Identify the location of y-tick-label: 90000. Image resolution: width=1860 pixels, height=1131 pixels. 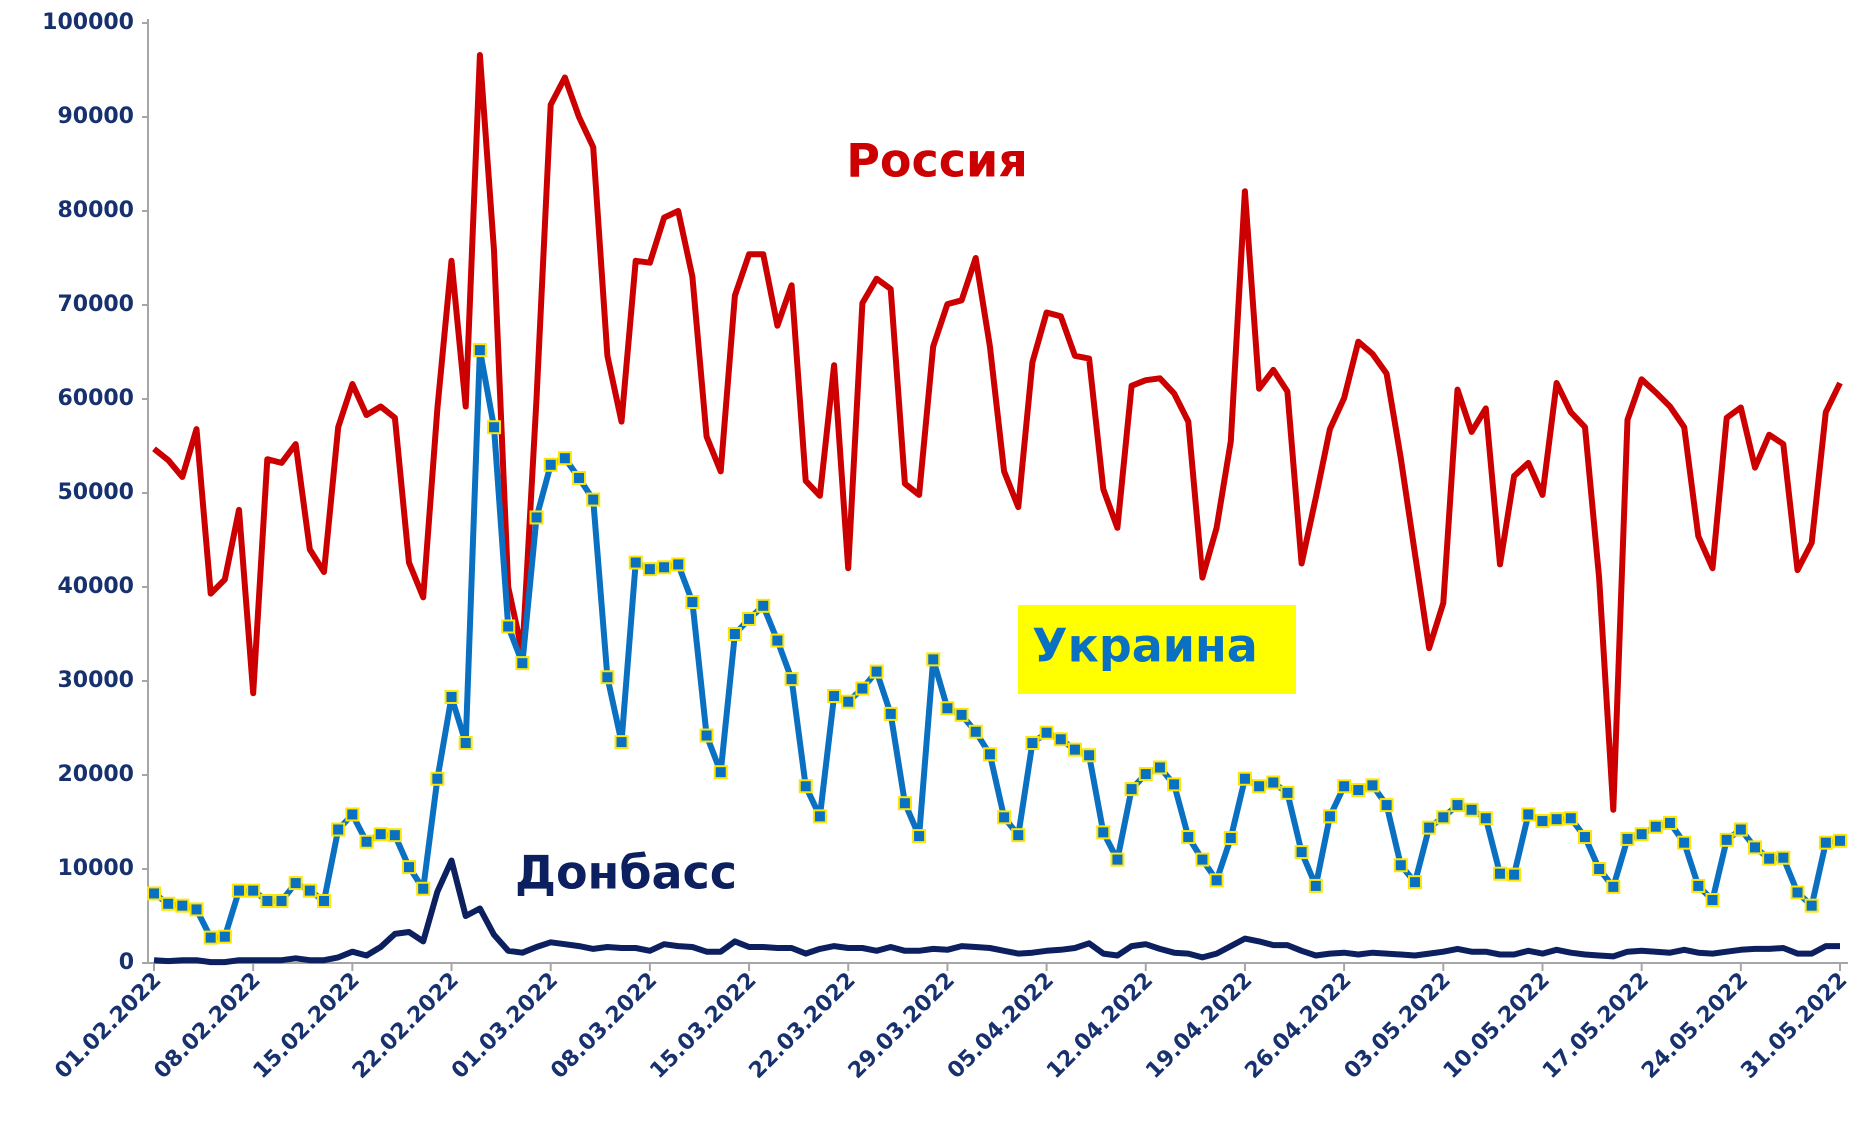
(95, 116).